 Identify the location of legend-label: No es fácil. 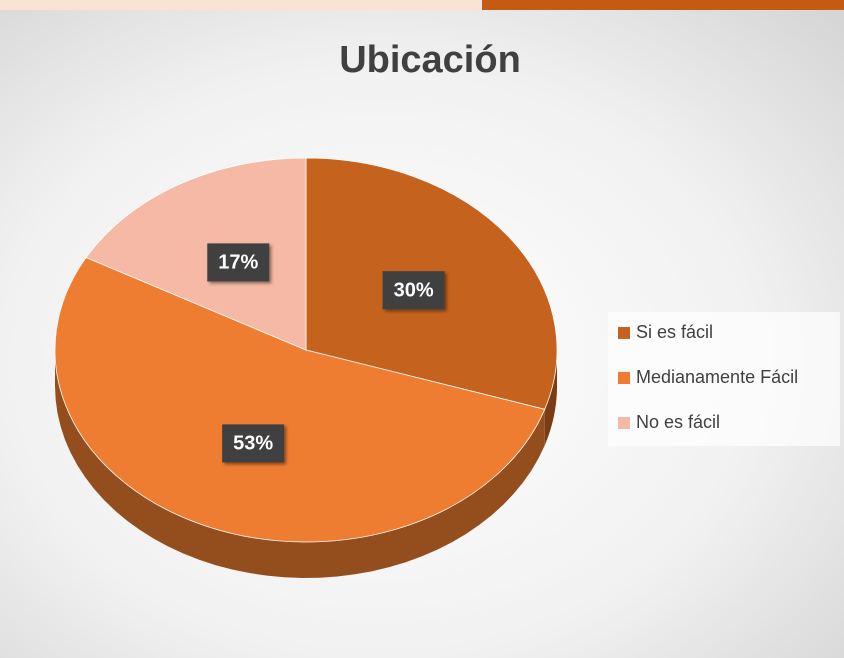
(678, 422).